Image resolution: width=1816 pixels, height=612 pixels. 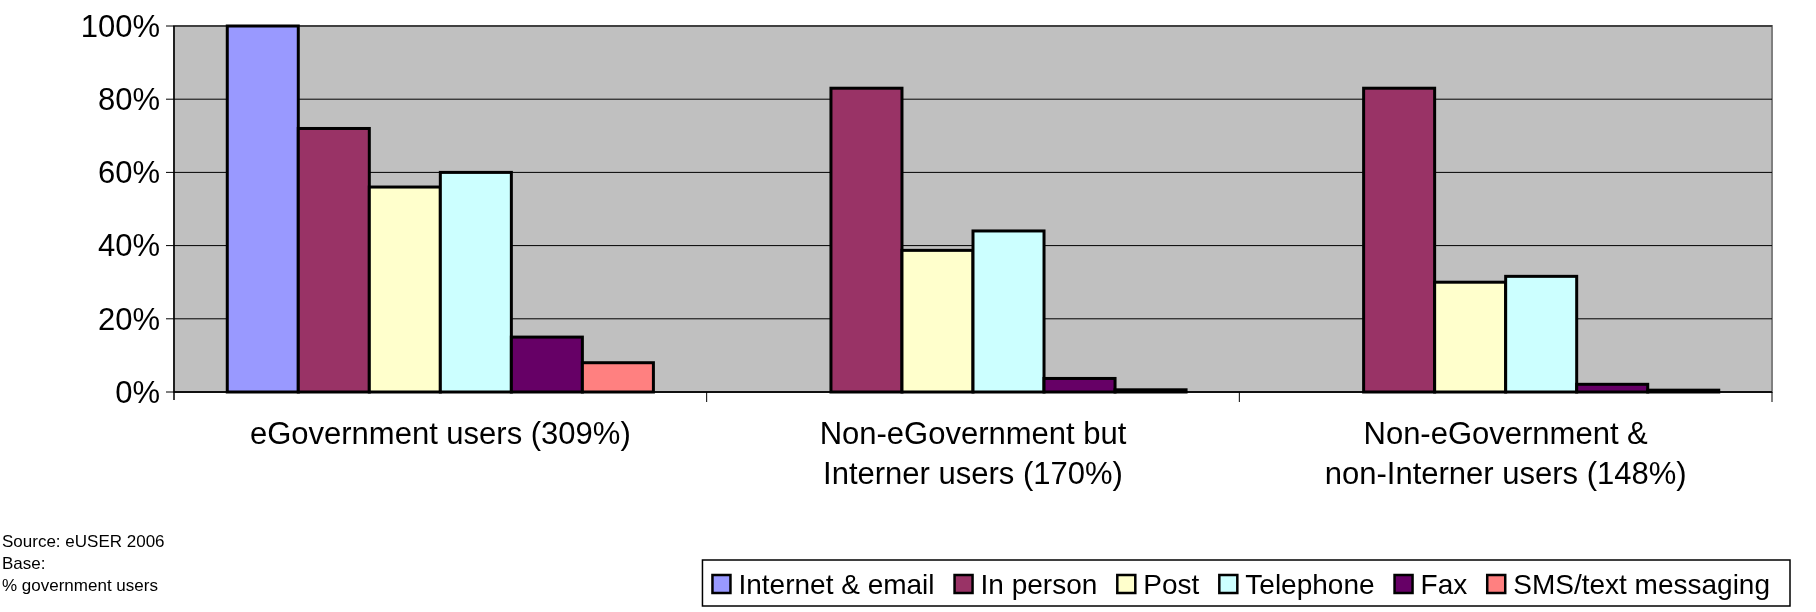 What do you see at coordinates (1642, 584) in the screenshot?
I see `legend-label: SMS/text messaging` at bounding box center [1642, 584].